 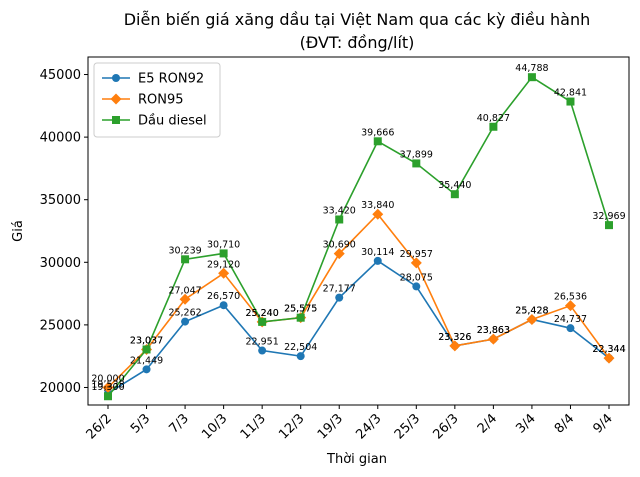 I want to click on y-tick-label: 40000, so click(x=60, y=138).